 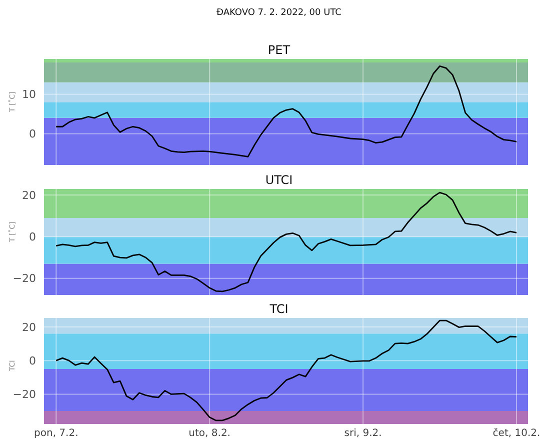 I want to click on x-tick-label: čet, 10.2., so click(x=516, y=433).